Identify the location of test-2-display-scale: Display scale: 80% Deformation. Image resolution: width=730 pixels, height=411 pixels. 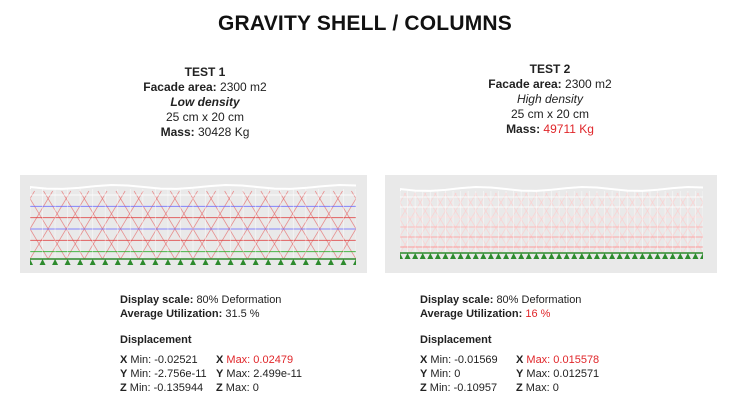
(501, 300).